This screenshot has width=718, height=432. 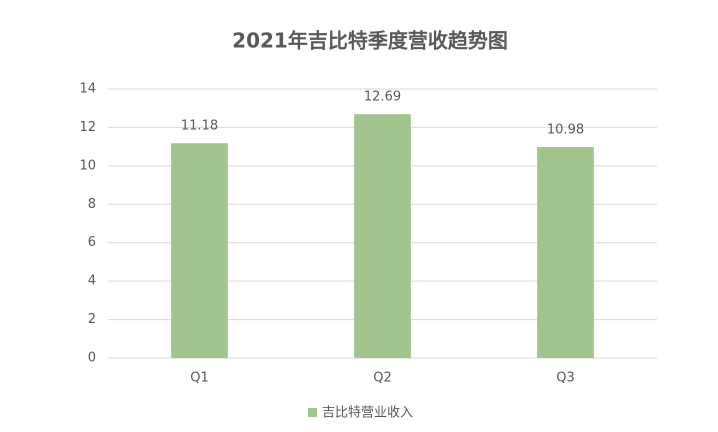 I want to click on y-tick-label: 12, so click(x=87, y=127).